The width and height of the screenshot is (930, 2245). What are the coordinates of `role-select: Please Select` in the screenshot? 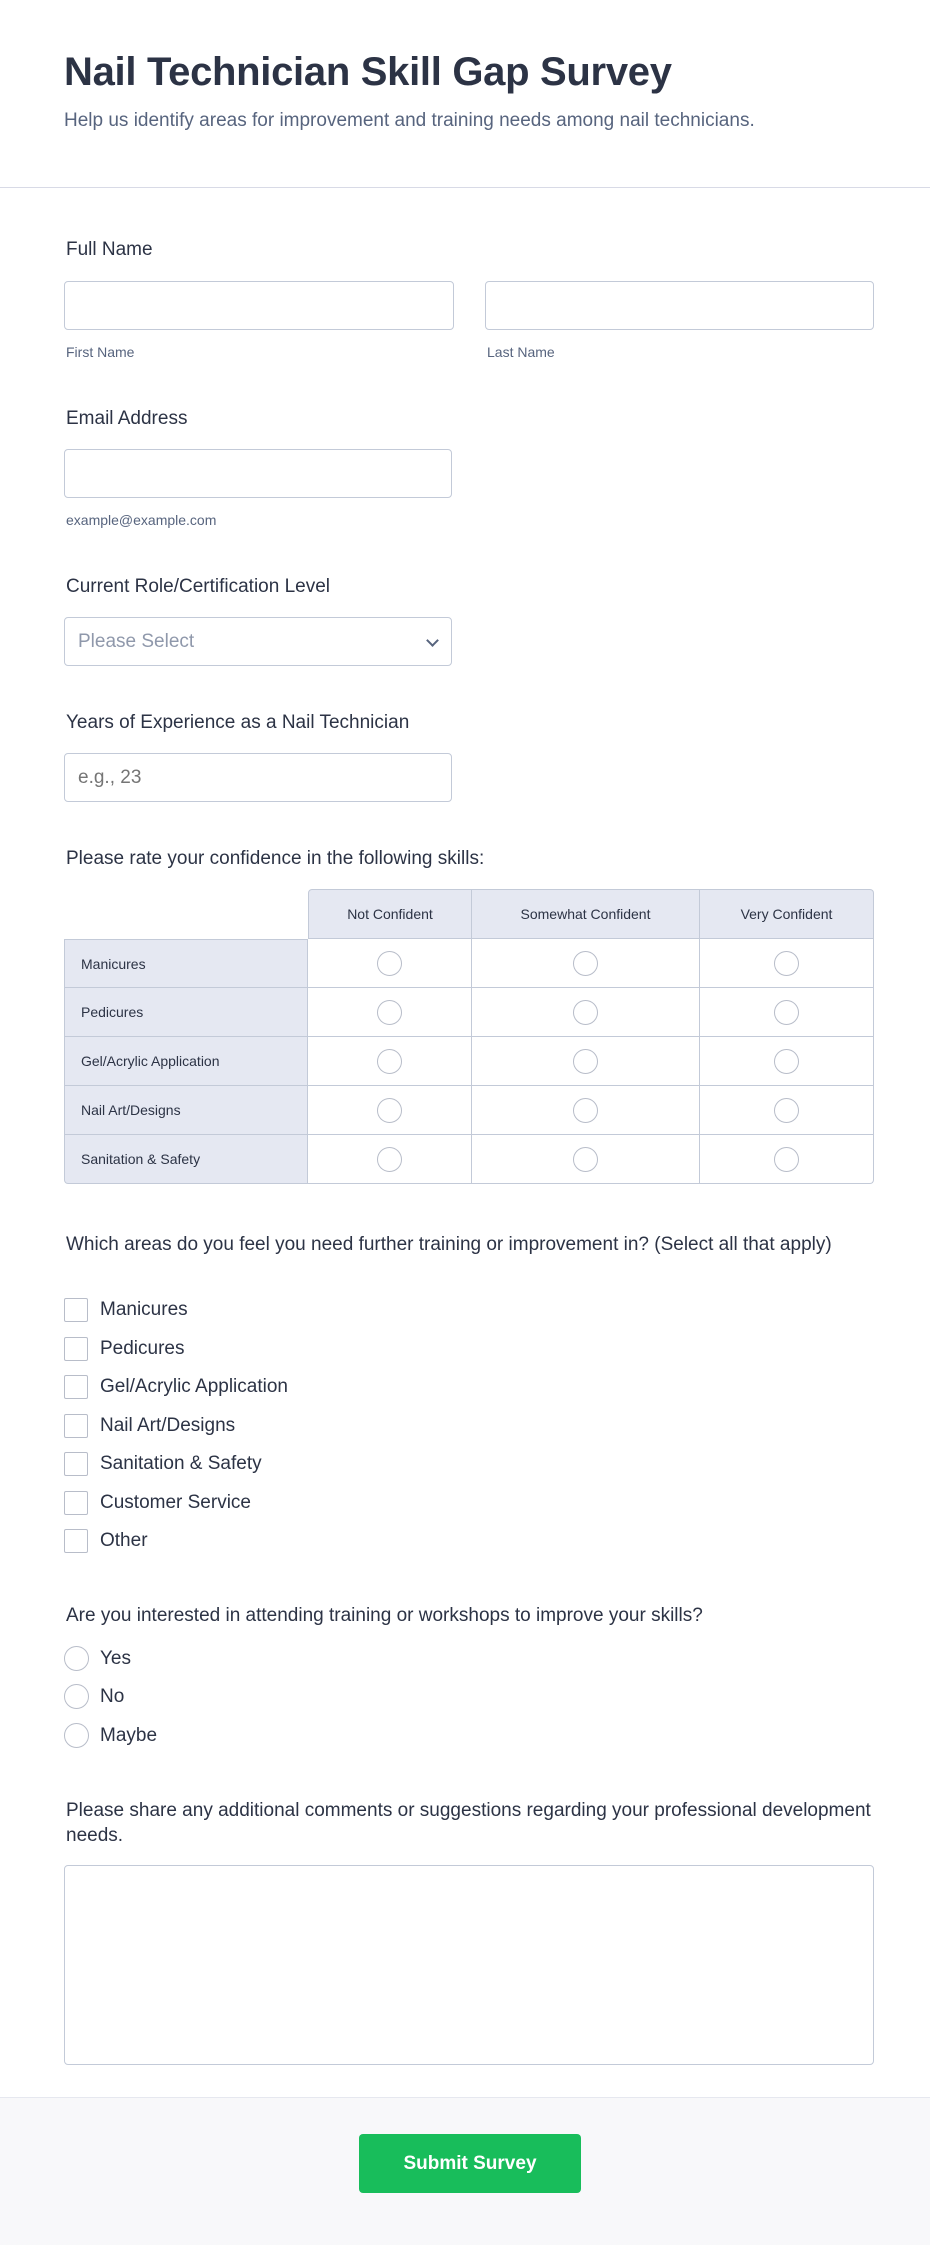 It's located at (258, 641).